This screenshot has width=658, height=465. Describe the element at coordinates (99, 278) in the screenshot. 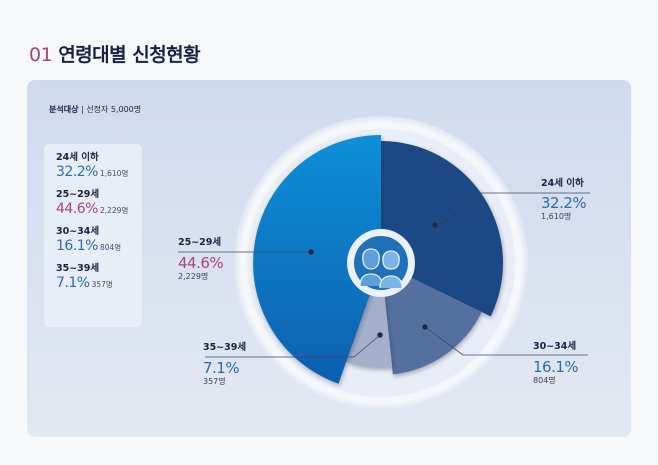

I see `legend-item: 35~39세 7.1% 357명` at that location.